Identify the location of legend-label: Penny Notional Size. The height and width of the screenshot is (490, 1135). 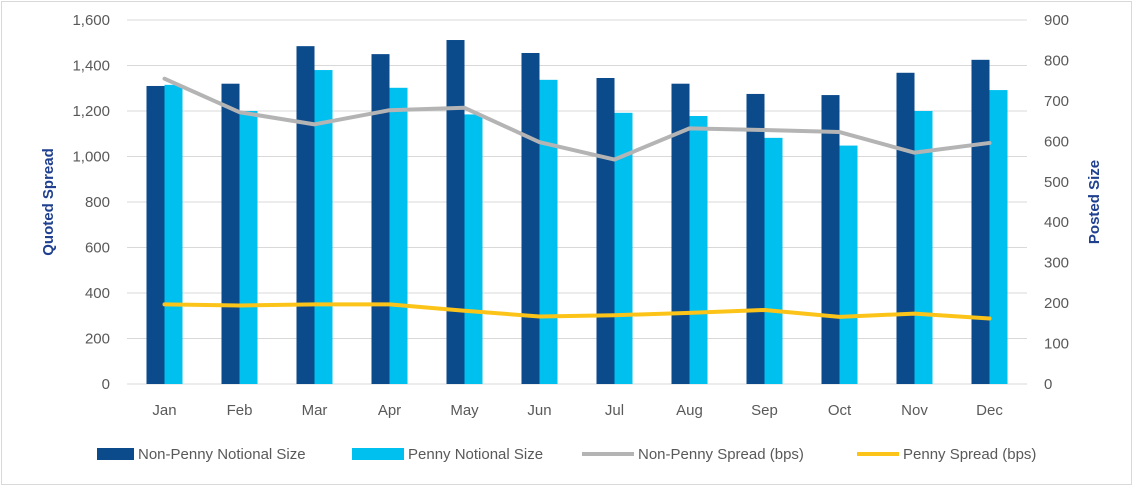
(475, 454).